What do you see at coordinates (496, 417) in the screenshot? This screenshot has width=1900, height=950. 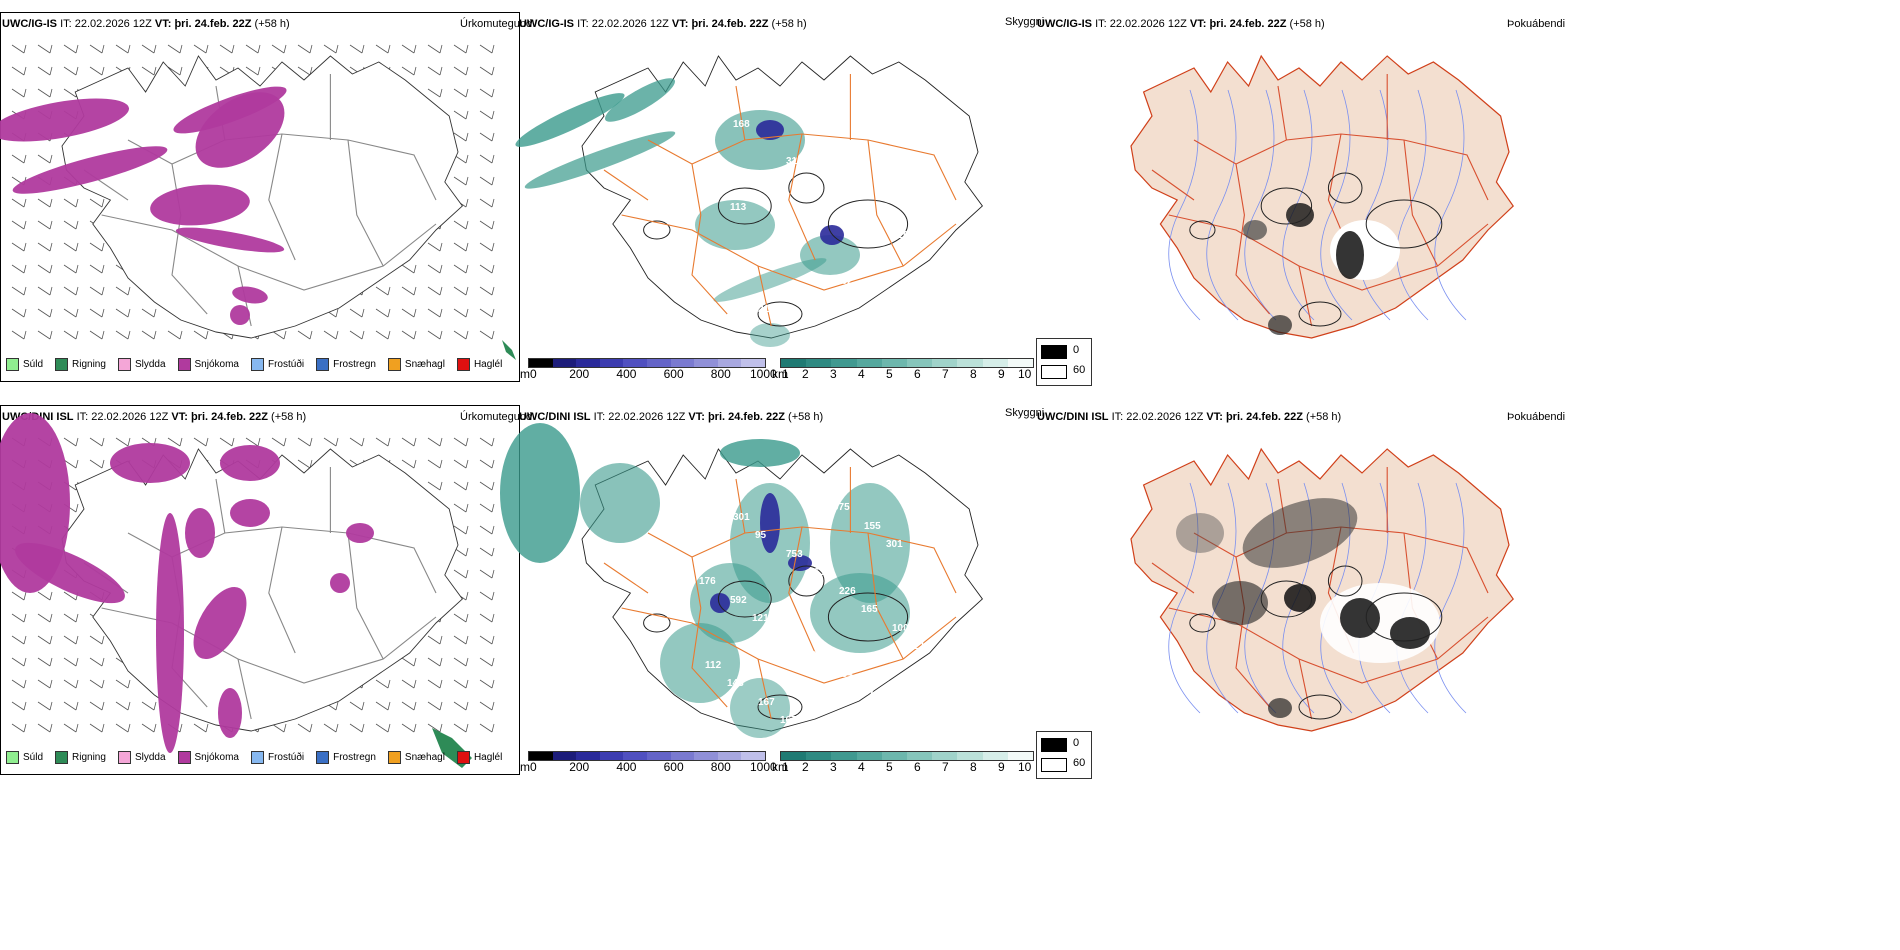 I see `precip-title-bottom: Úrkomutegund` at bounding box center [496, 417].